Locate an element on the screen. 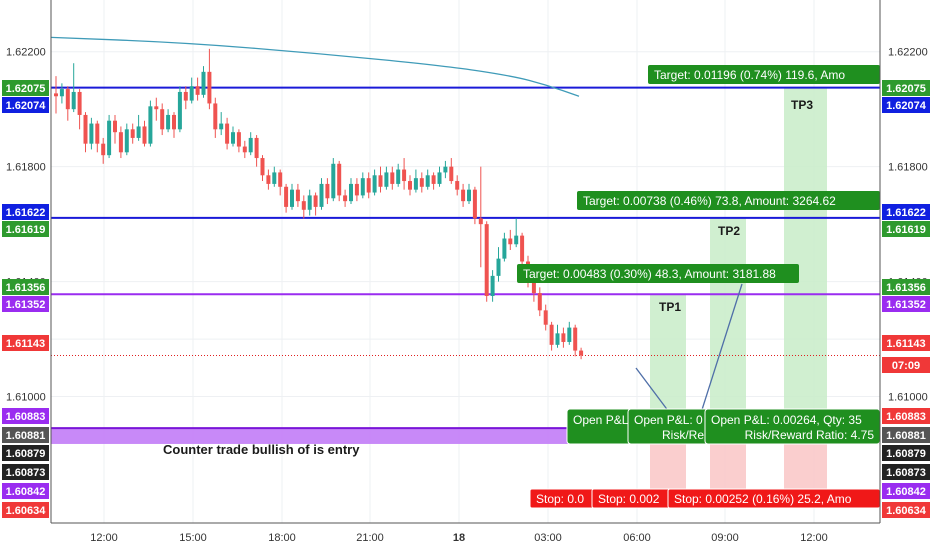  ma-line is located at coordinates (315, 66).